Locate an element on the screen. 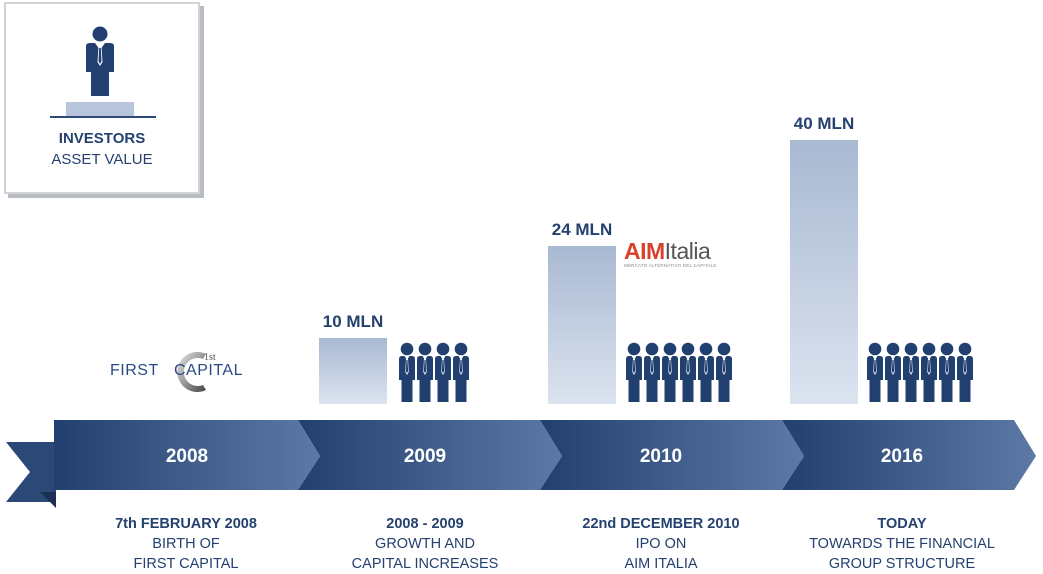  year-label-2009: 2009 is located at coordinates (425, 456).